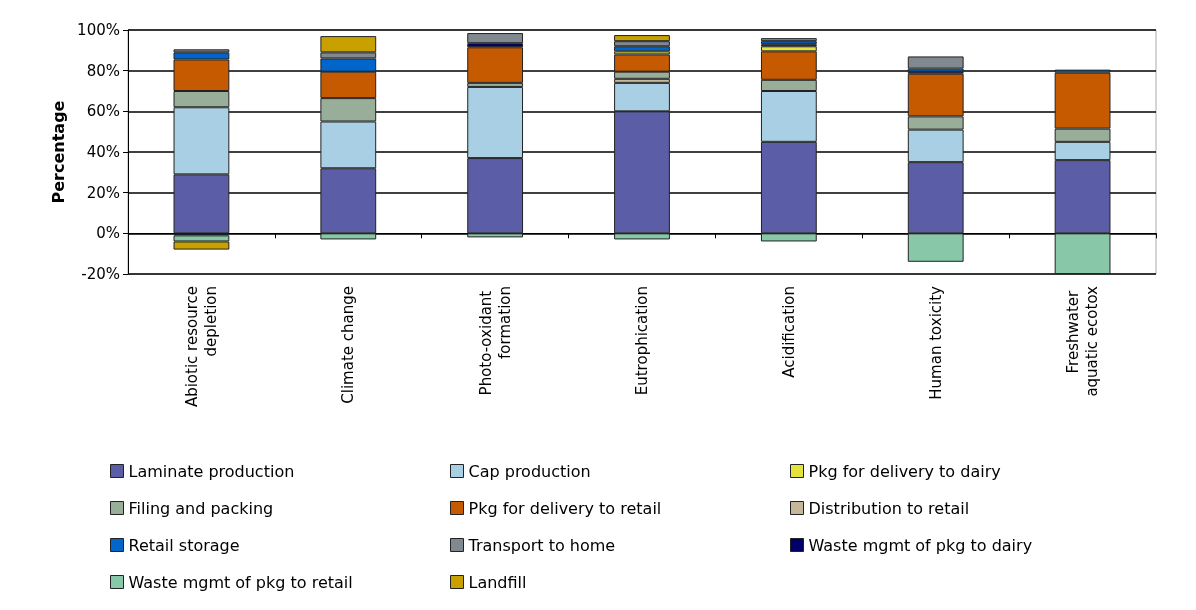  What do you see at coordinates (103, 70) in the screenshot?
I see `y-tick-label: 80%` at bounding box center [103, 70].